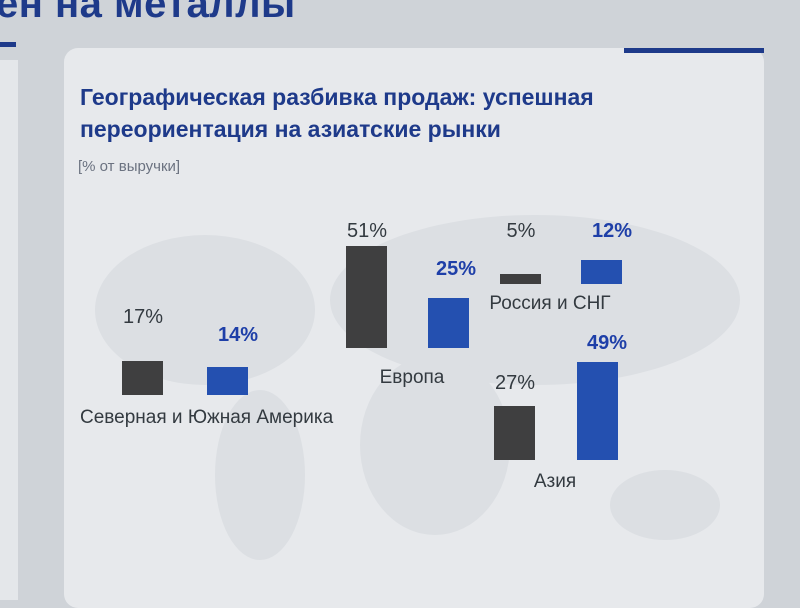  Describe the element at coordinates (148, 13) in the screenshot. I see `page-header-title: ен на металлы` at that location.